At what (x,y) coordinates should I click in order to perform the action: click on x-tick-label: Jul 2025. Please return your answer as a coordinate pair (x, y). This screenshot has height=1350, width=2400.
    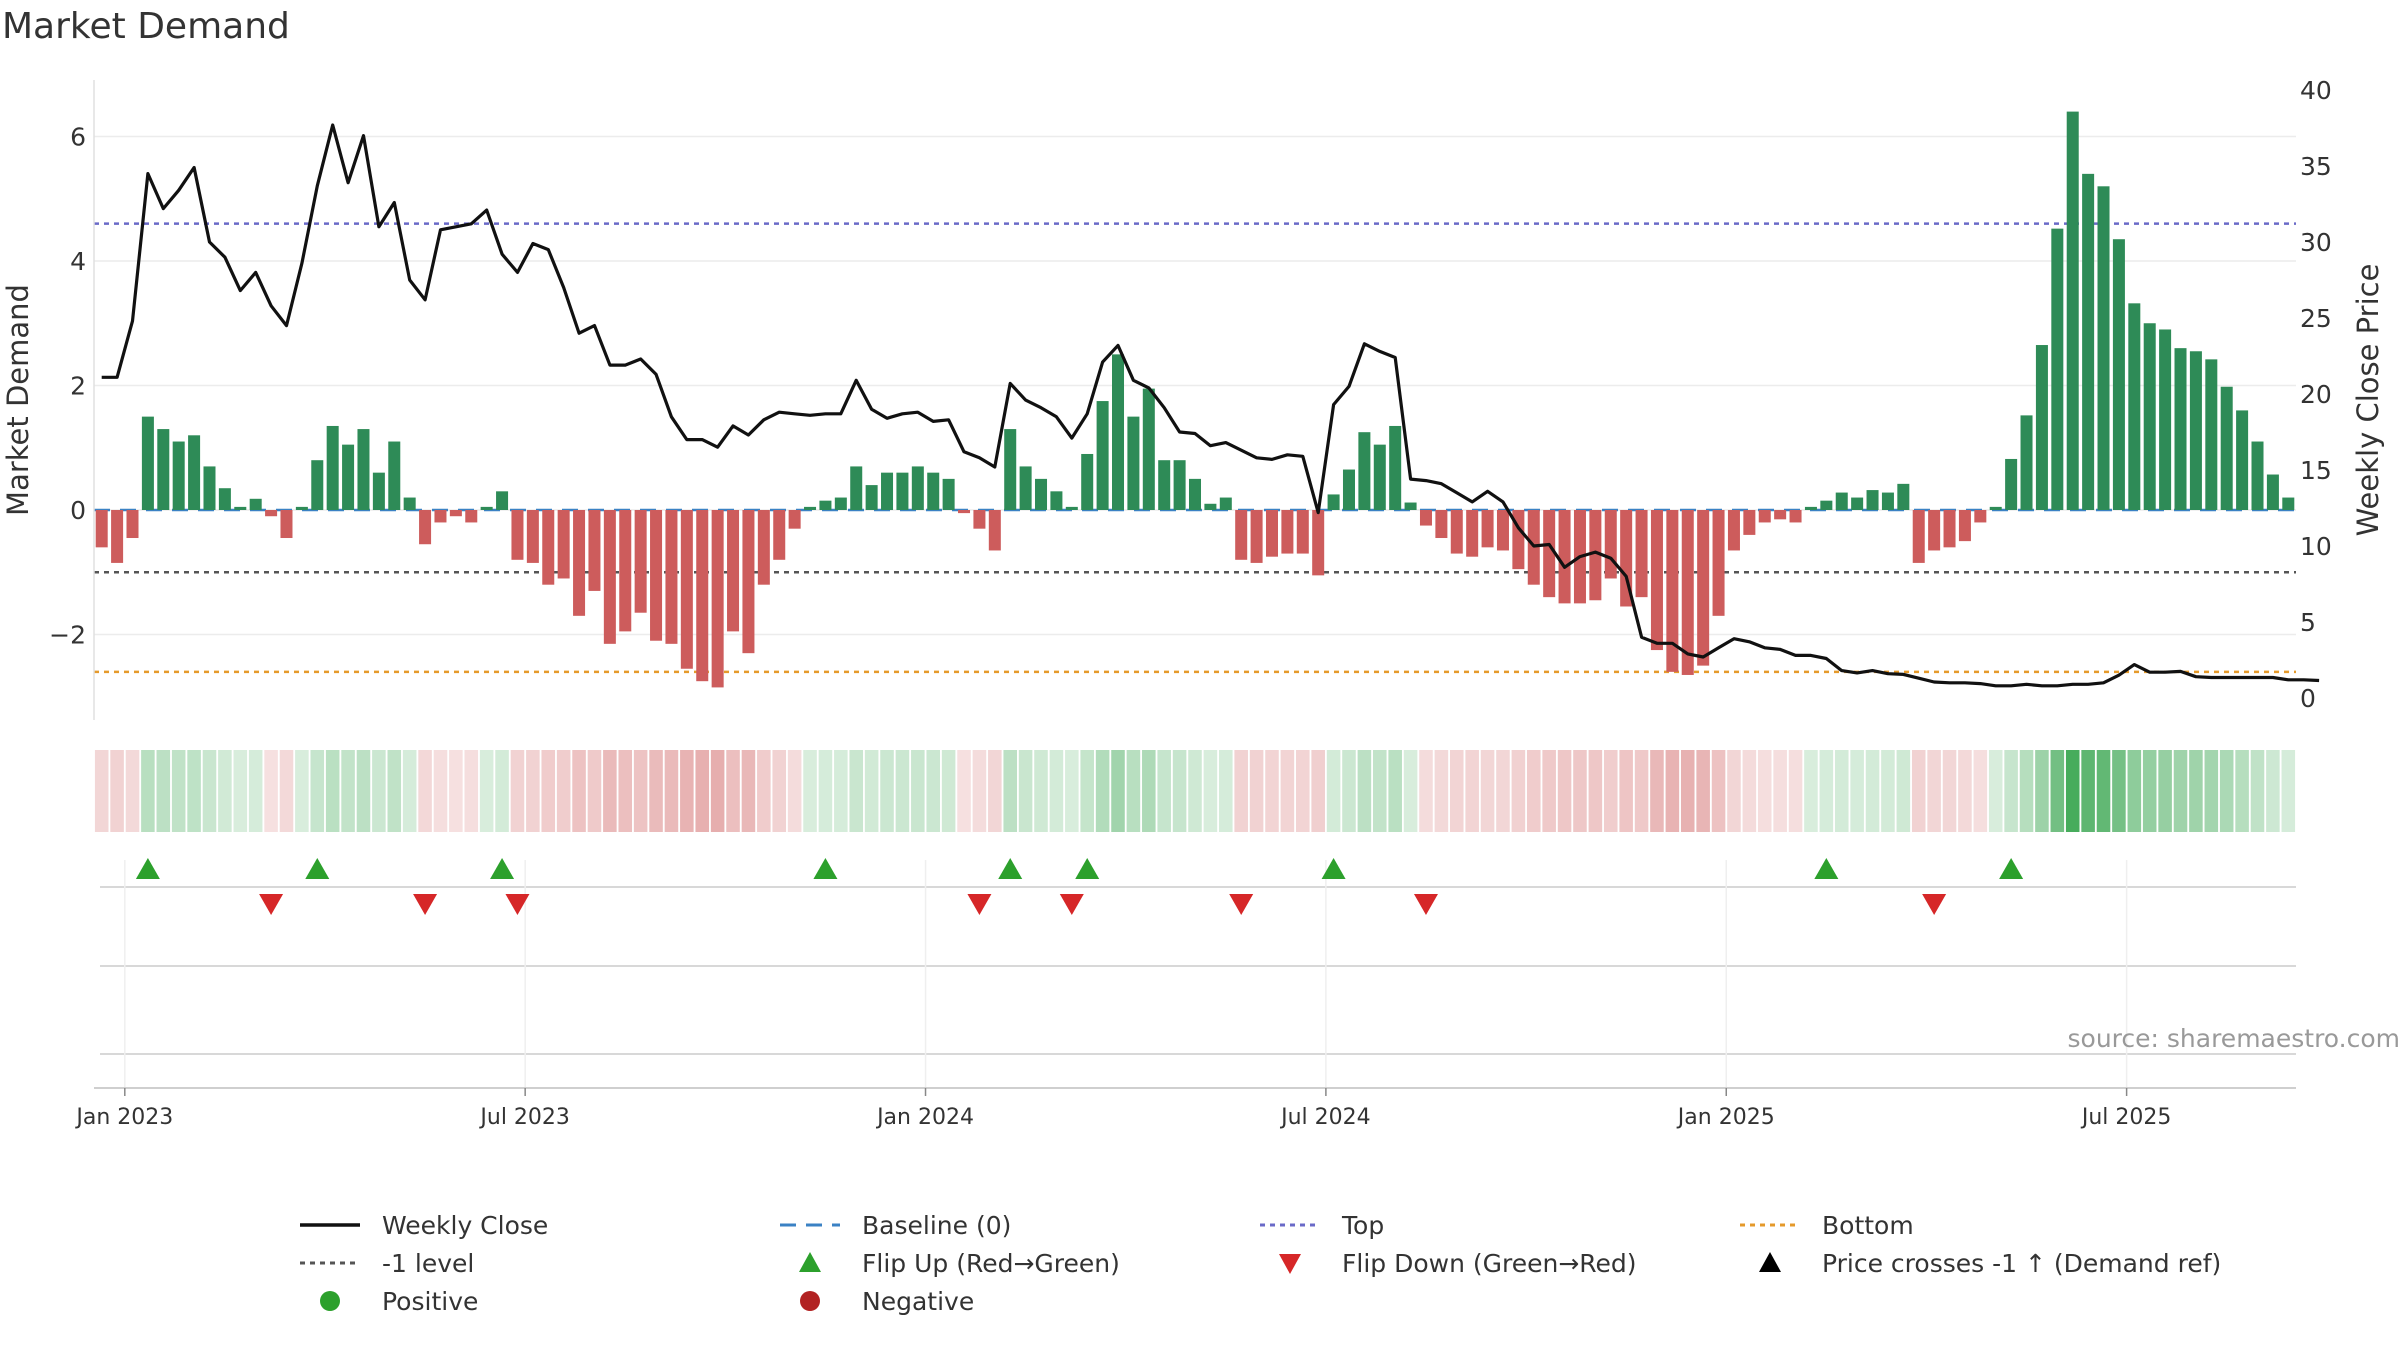
    Looking at the image, I should click on (2126, 1117).